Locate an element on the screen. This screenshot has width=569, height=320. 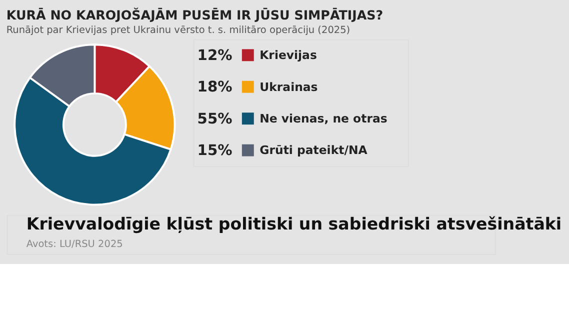
data-label: 15% is located at coordinates (215, 151).